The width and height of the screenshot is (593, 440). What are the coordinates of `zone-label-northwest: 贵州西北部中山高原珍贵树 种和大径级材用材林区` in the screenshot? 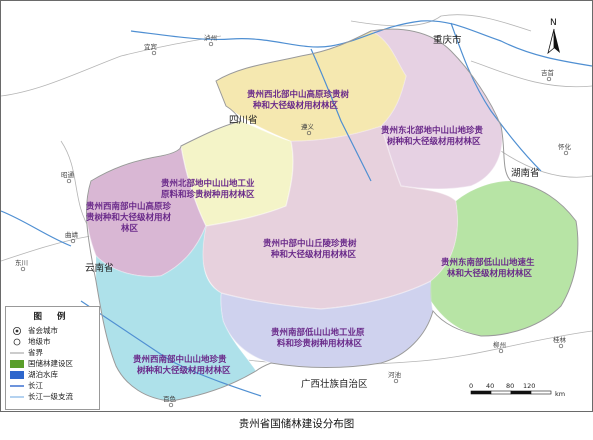 It's located at (299, 100).